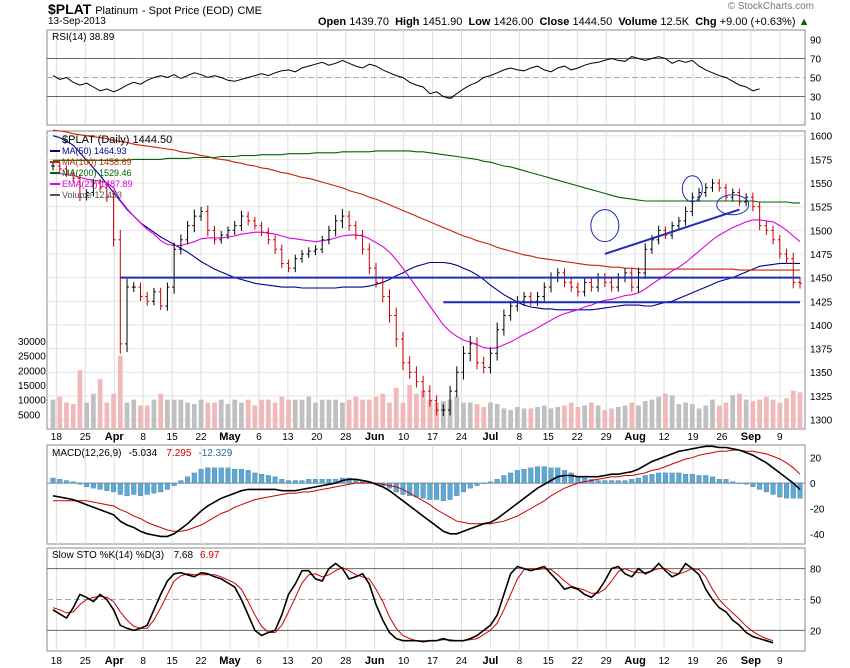 This screenshot has height=668, width=850. Describe the element at coordinates (821, 350) in the screenshot. I see `price-y-tick: 1375` at that location.